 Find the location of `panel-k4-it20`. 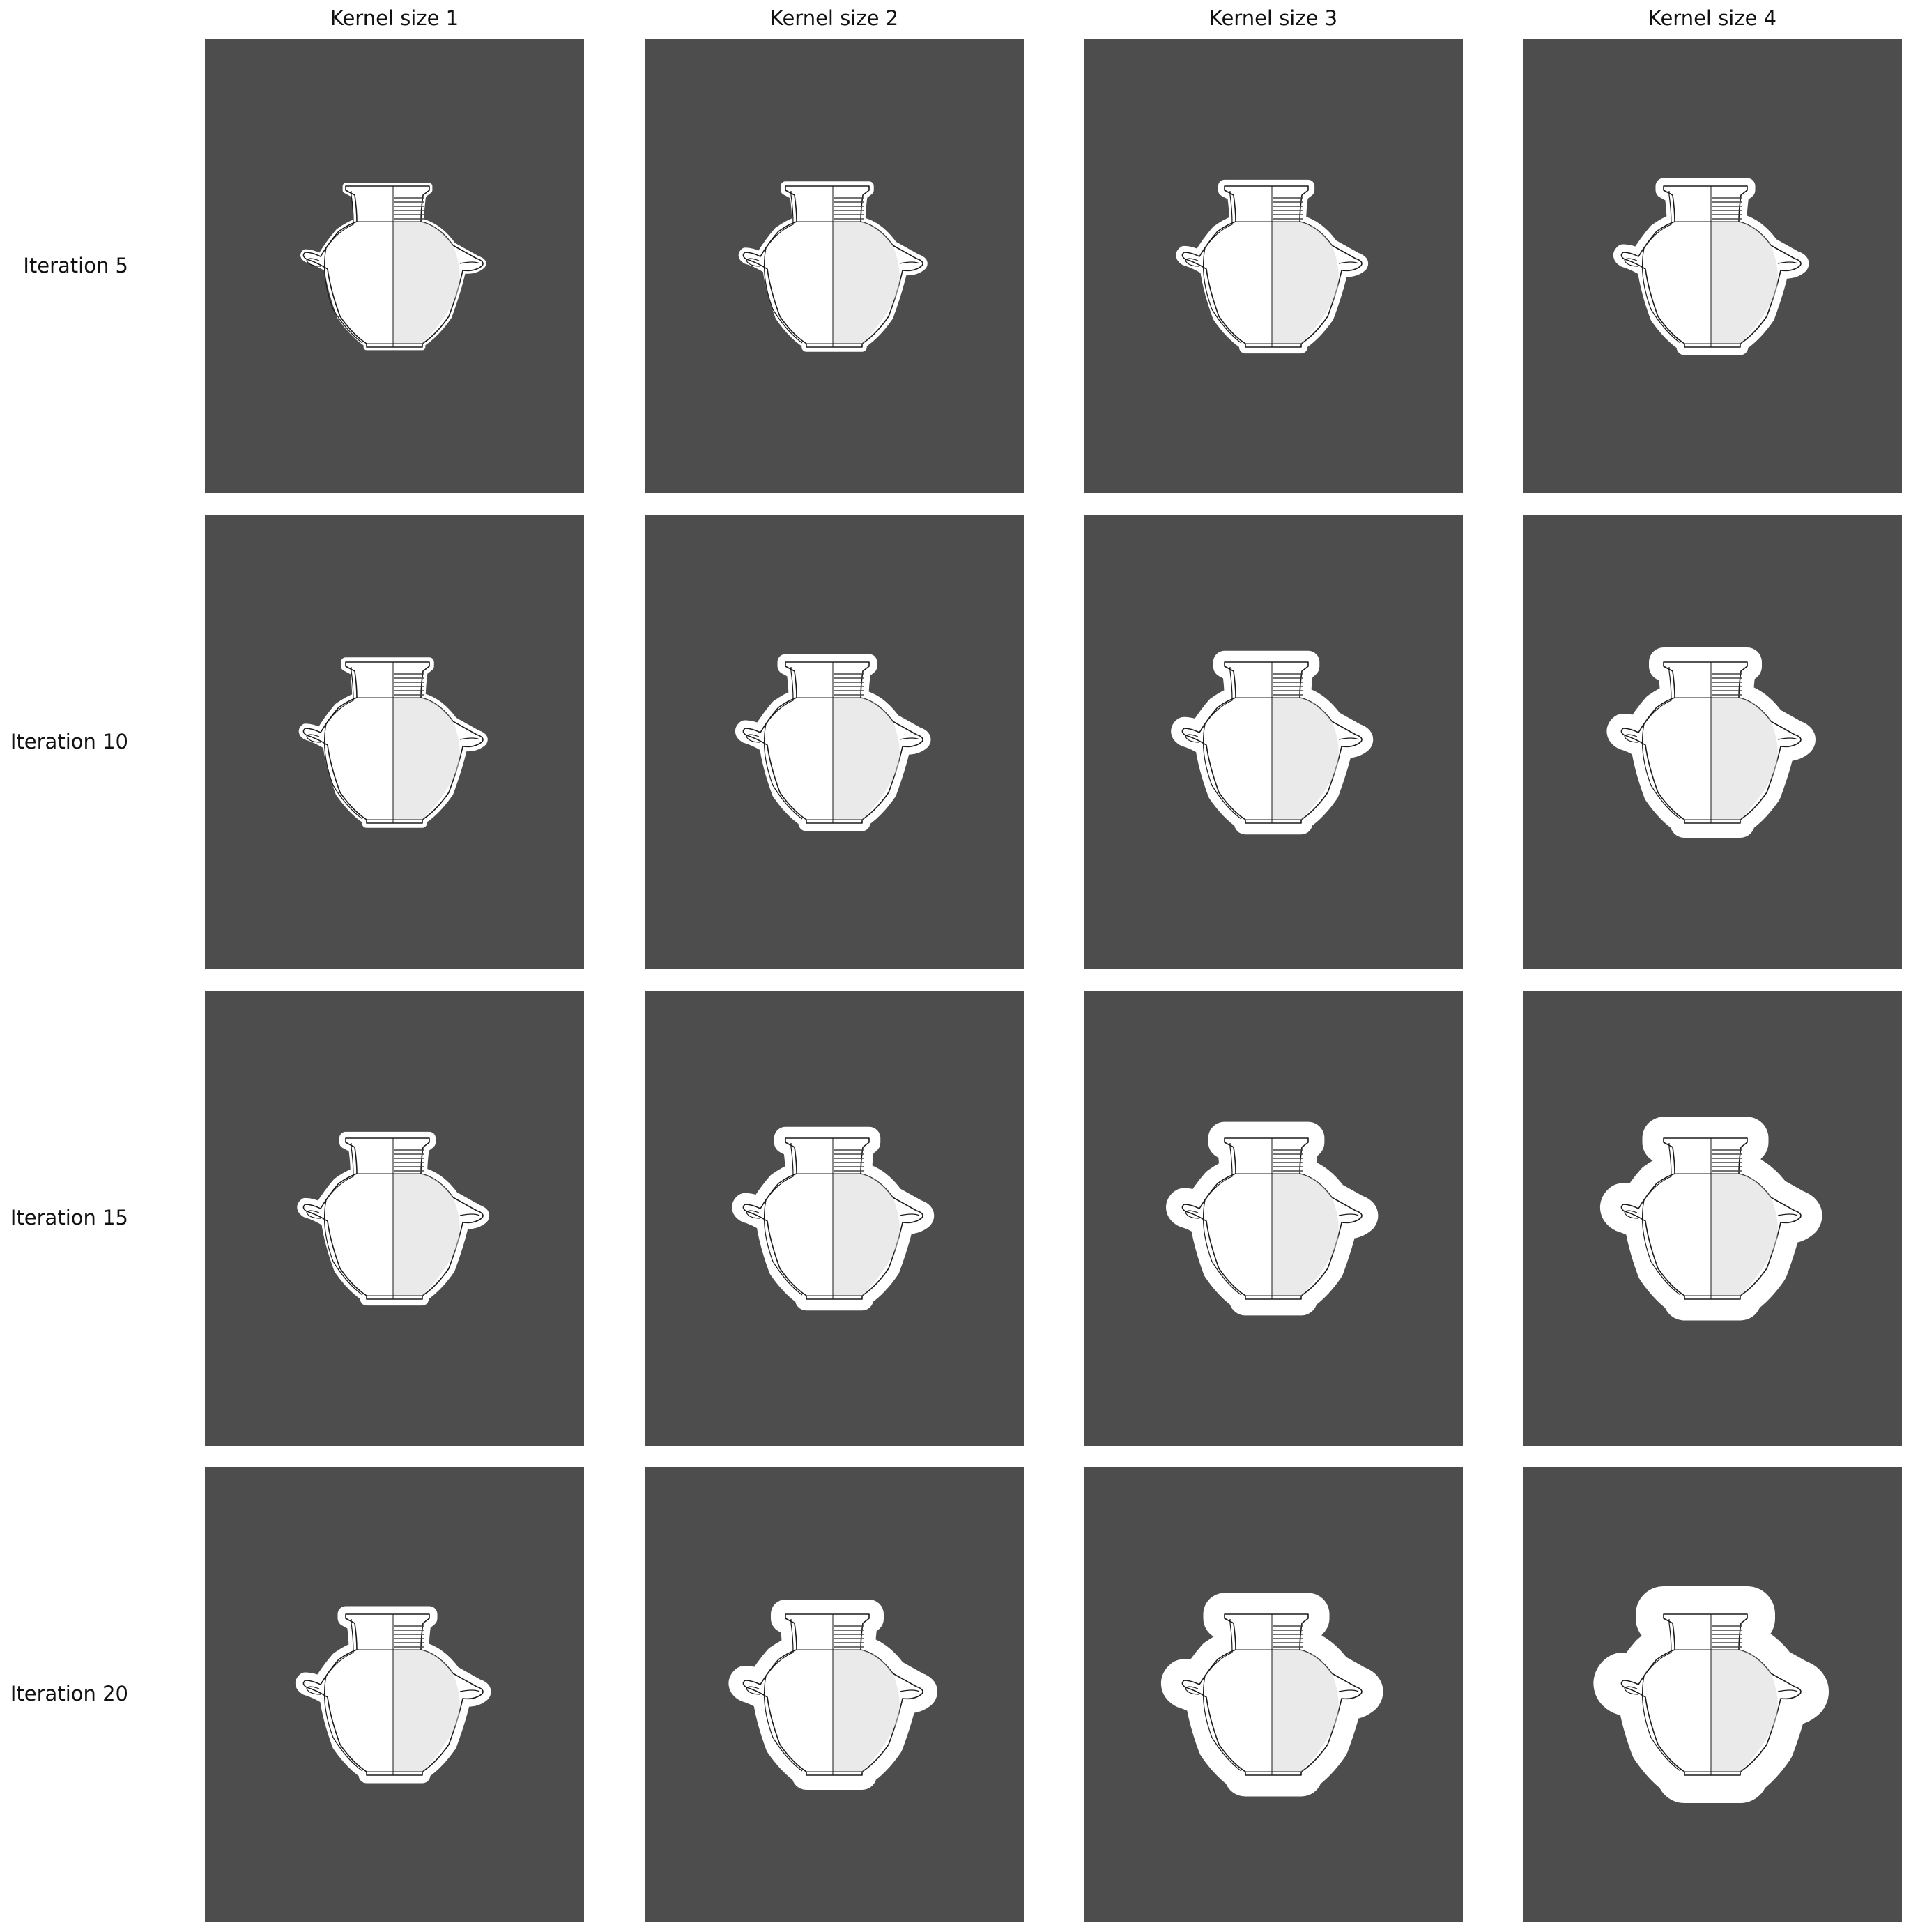

panel-k4-it20 is located at coordinates (1713, 1694).